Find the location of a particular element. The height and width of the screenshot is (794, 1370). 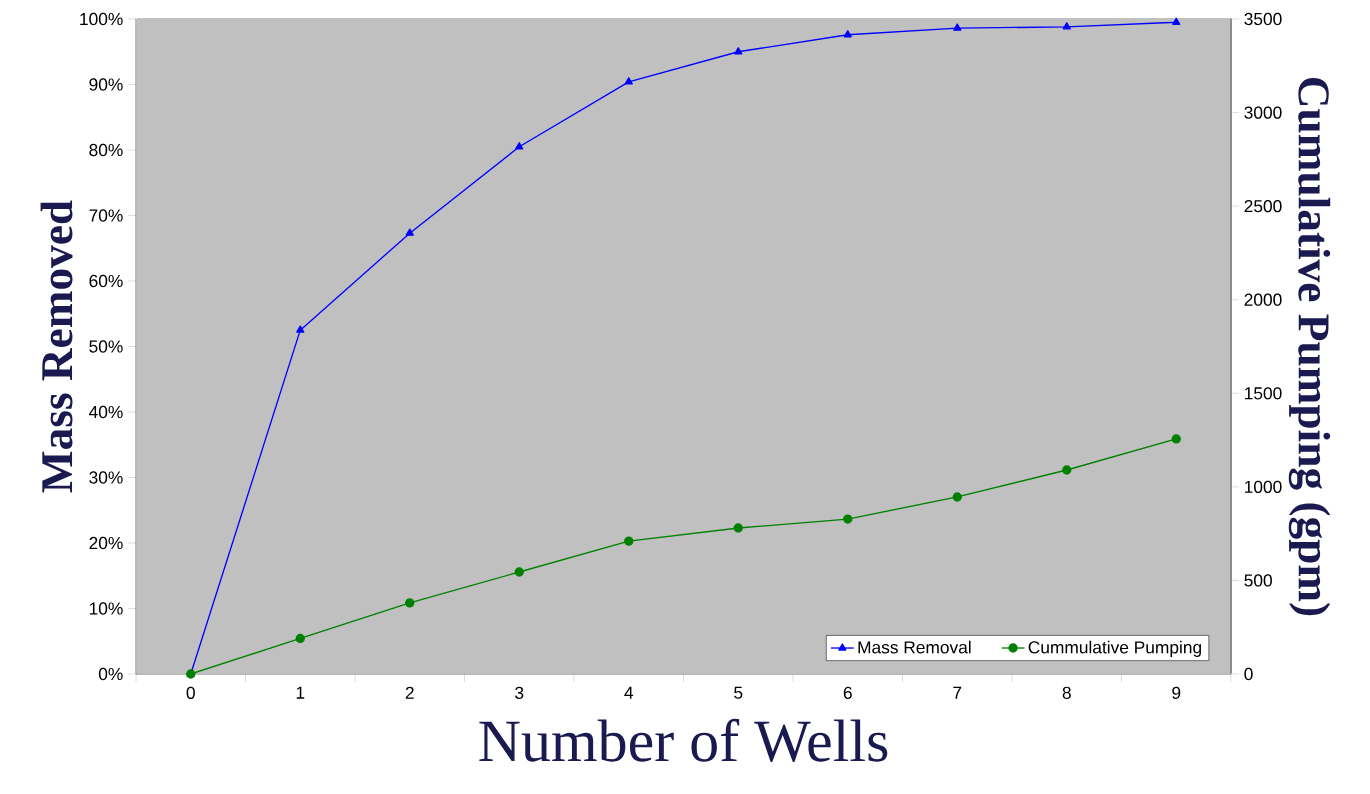

x-tick-label: 4 is located at coordinates (629, 692).